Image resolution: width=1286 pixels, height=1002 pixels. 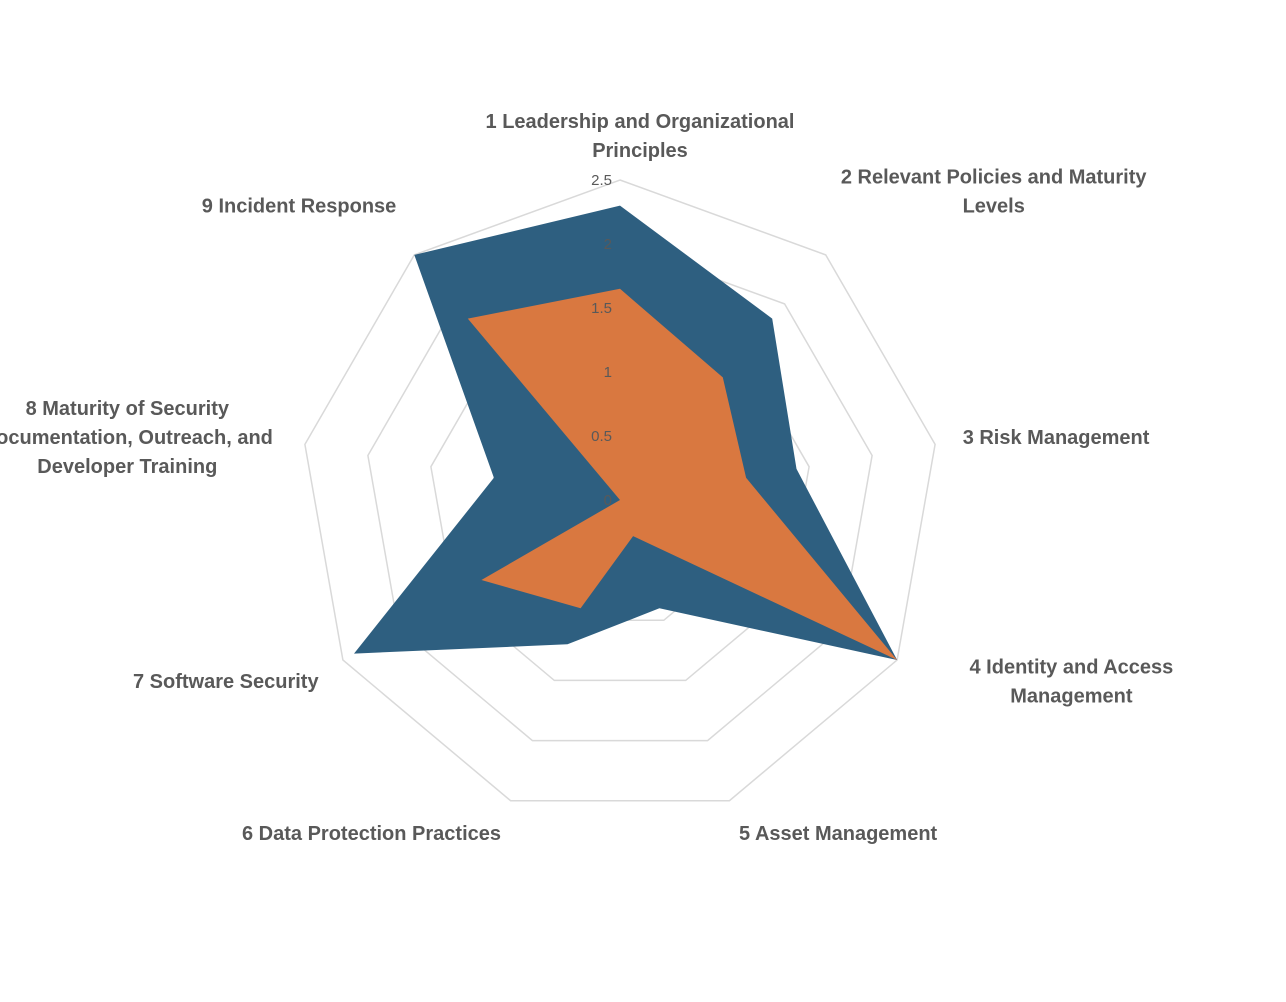 I want to click on category-label-line: 6 Data Protection Practices, so click(x=371, y=834).